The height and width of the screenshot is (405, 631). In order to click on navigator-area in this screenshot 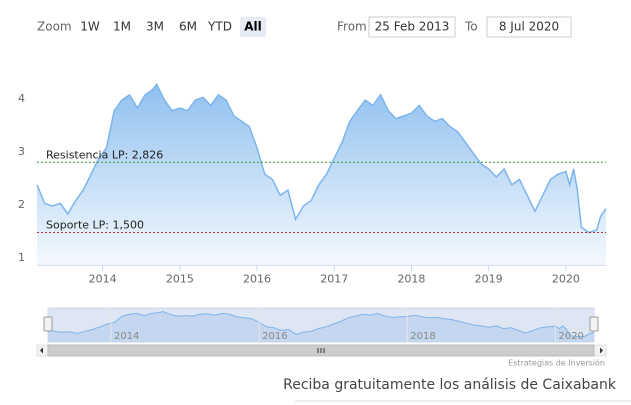, I will do `click(321, 326)`.